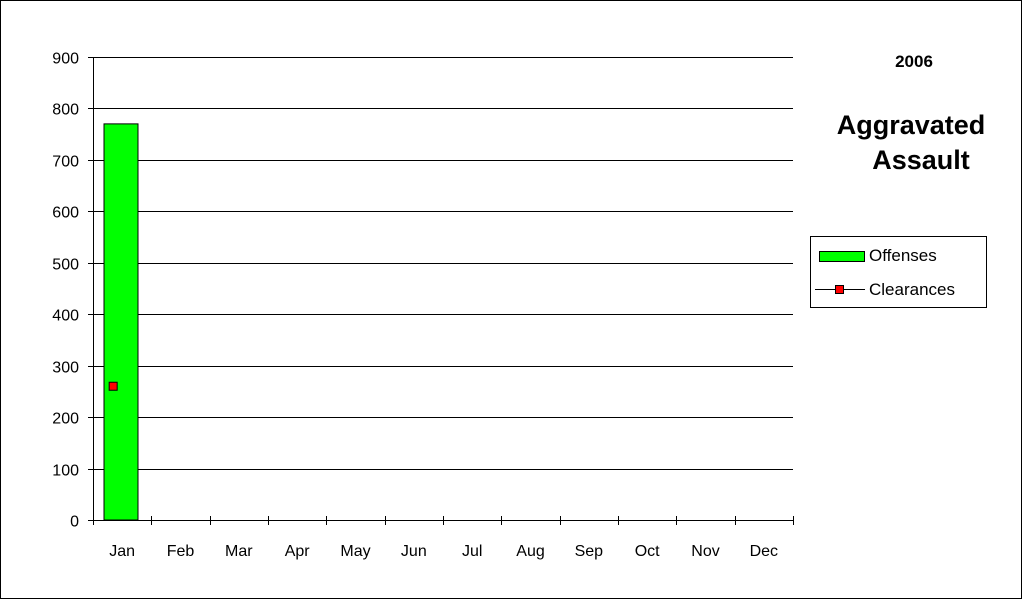  I want to click on x-tick-label: Feb, so click(181, 551).